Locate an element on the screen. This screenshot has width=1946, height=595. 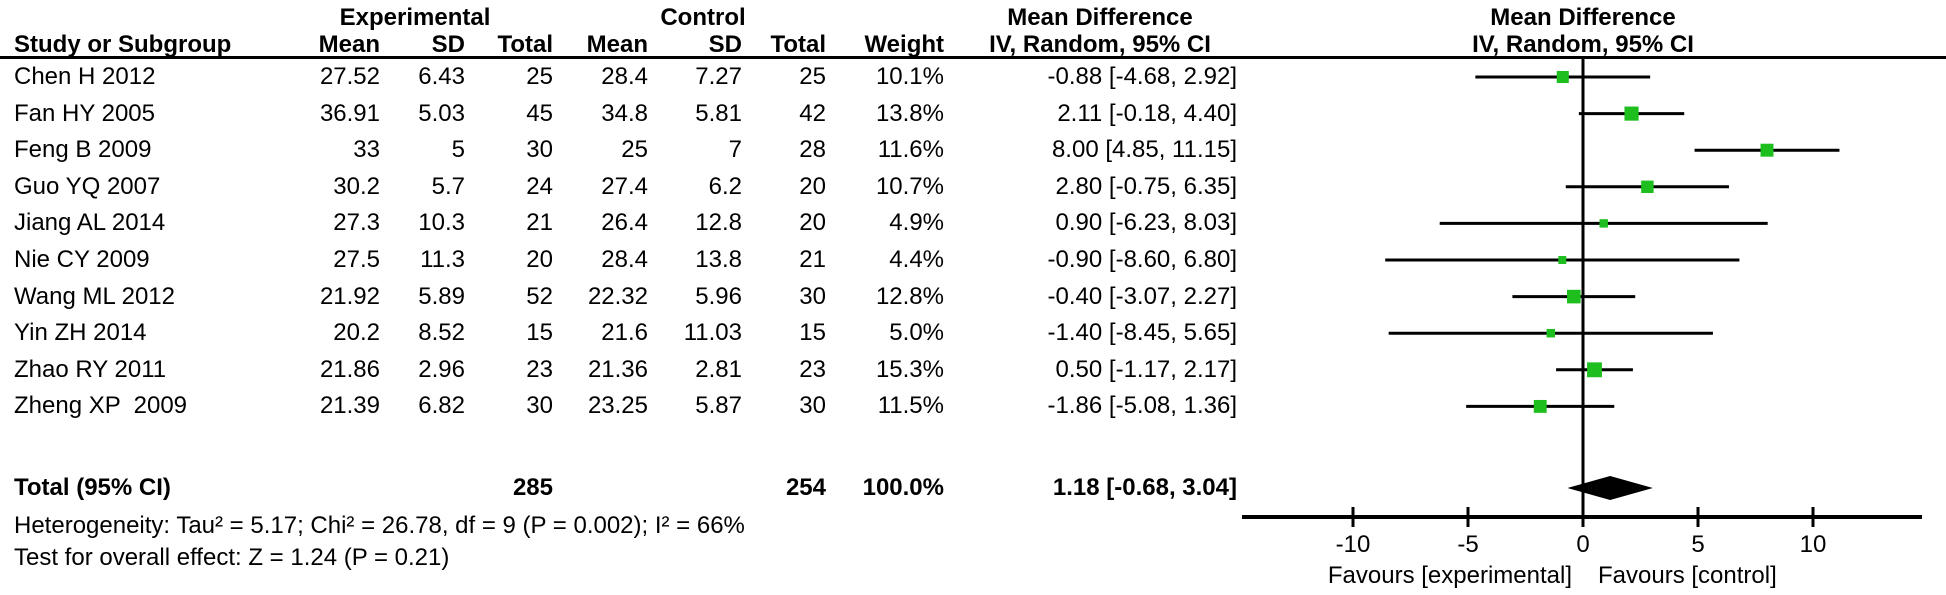
cell-ci_text: -0.88 [-4.68, 2.92] is located at coordinates (1142, 76).